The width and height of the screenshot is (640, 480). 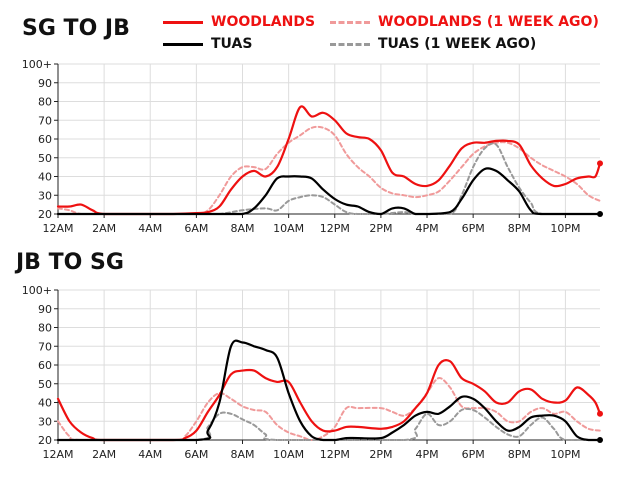 What do you see at coordinates (232, 44) in the screenshot?
I see `legend-label-tuas: TUAS` at bounding box center [232, 44].